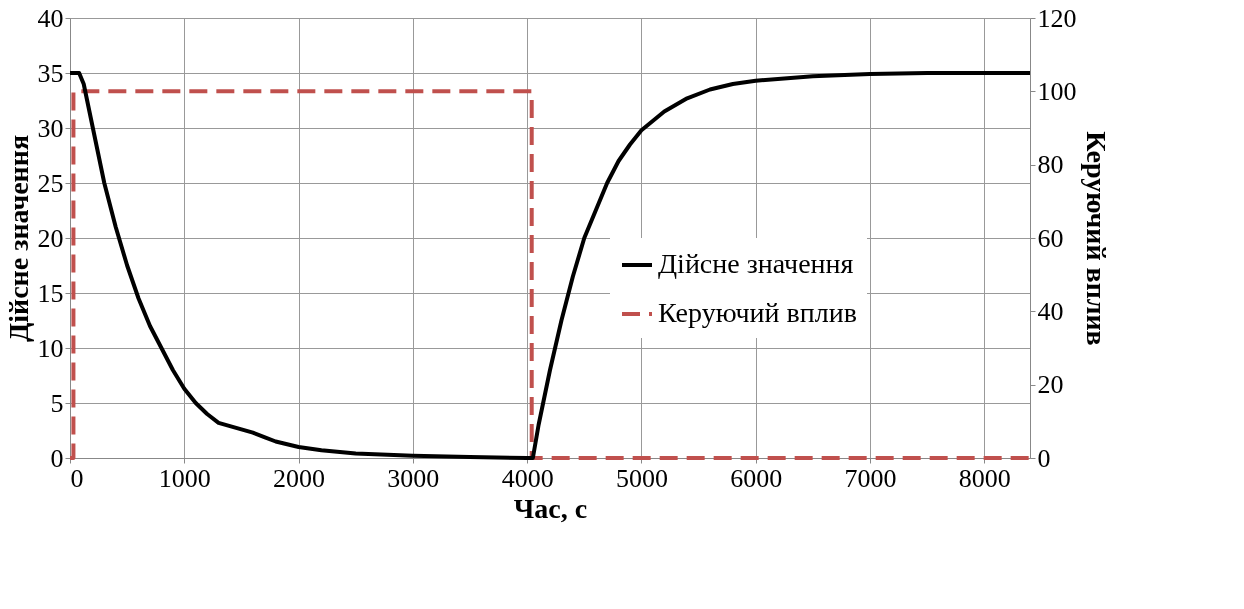 This screenshot has width=1244, height=609. What do you see at coordinates (1050, 238) in the screenshot?
I see `y2-tick-label: 60` at bounding box center [1050, 238].